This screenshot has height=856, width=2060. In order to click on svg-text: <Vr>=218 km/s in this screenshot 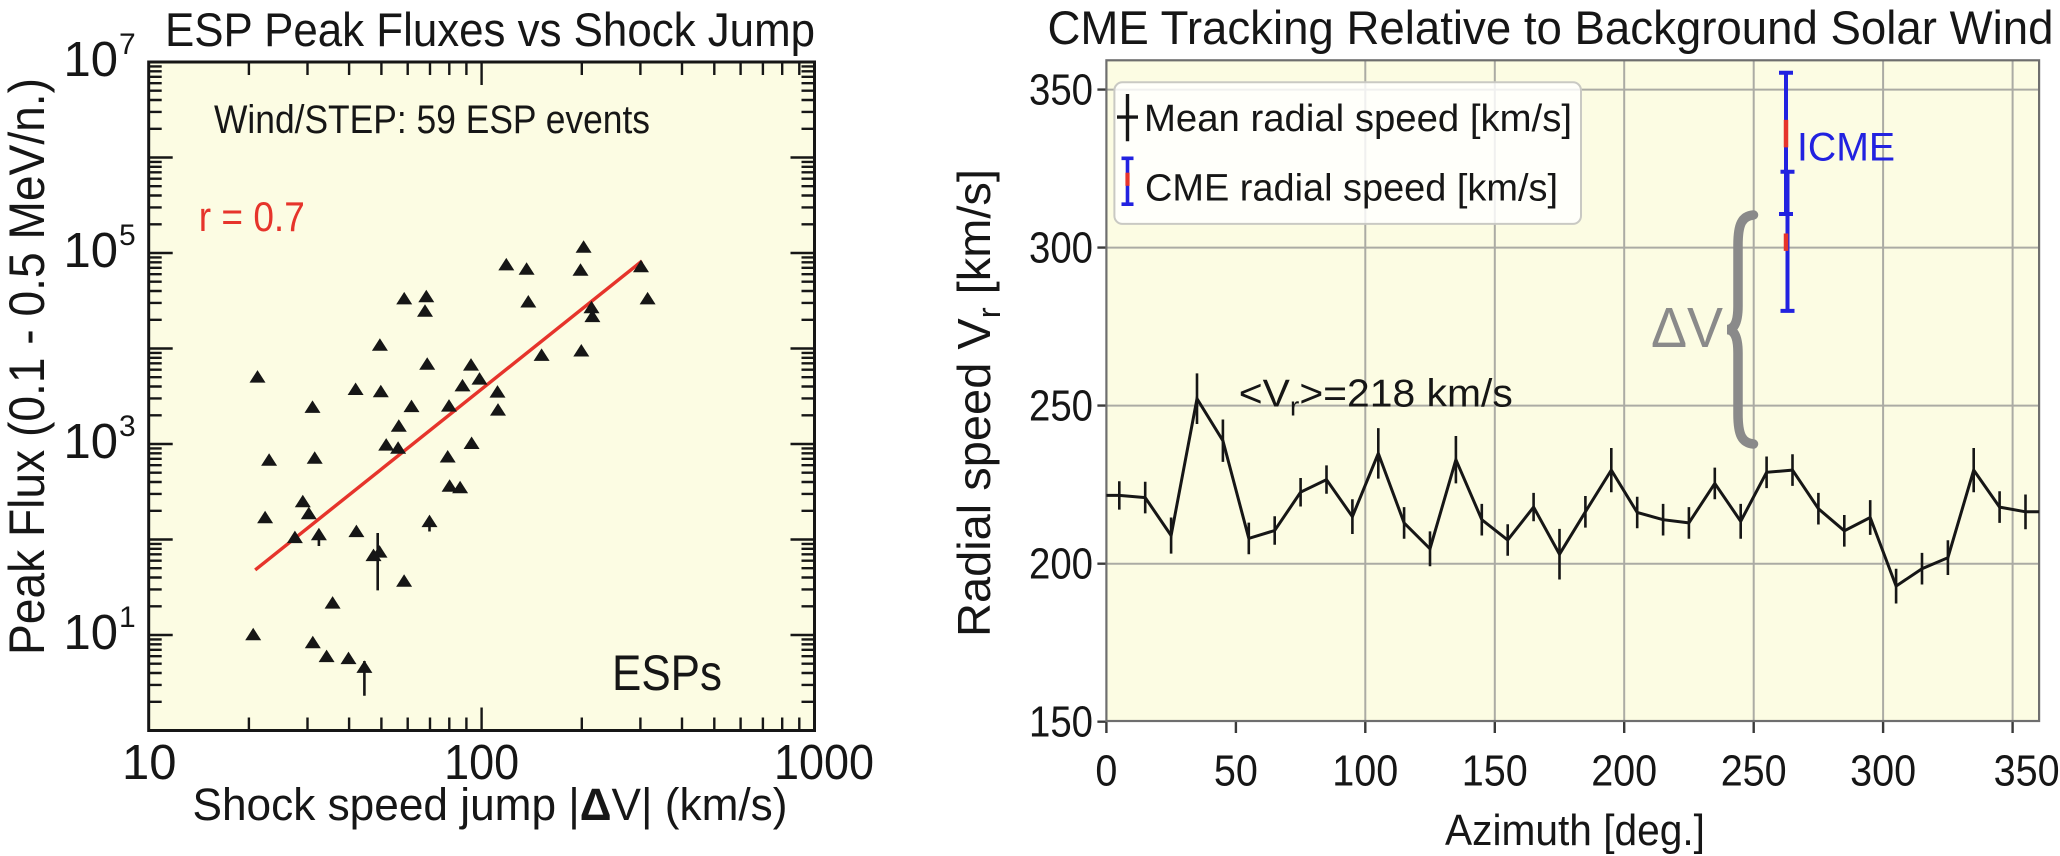, I will do `click(1376, 397)`.